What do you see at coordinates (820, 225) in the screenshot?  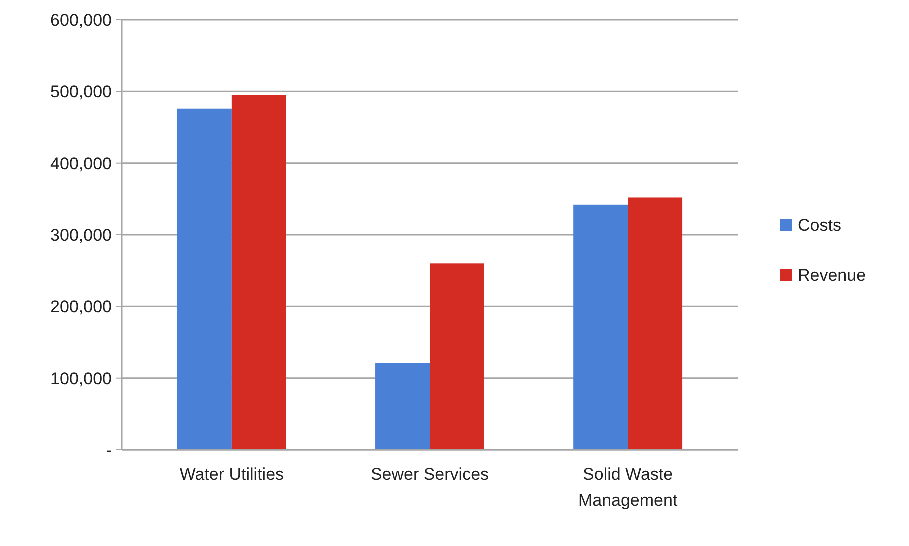 I see `legend-label: Costs` at bounding box center [820, 225].